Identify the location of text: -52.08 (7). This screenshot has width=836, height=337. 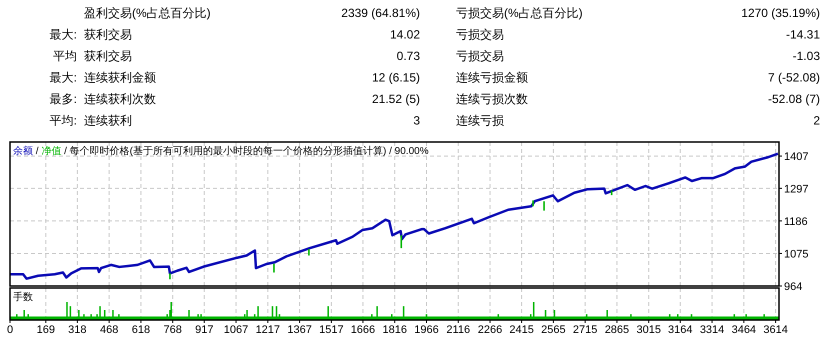
(794, 99).